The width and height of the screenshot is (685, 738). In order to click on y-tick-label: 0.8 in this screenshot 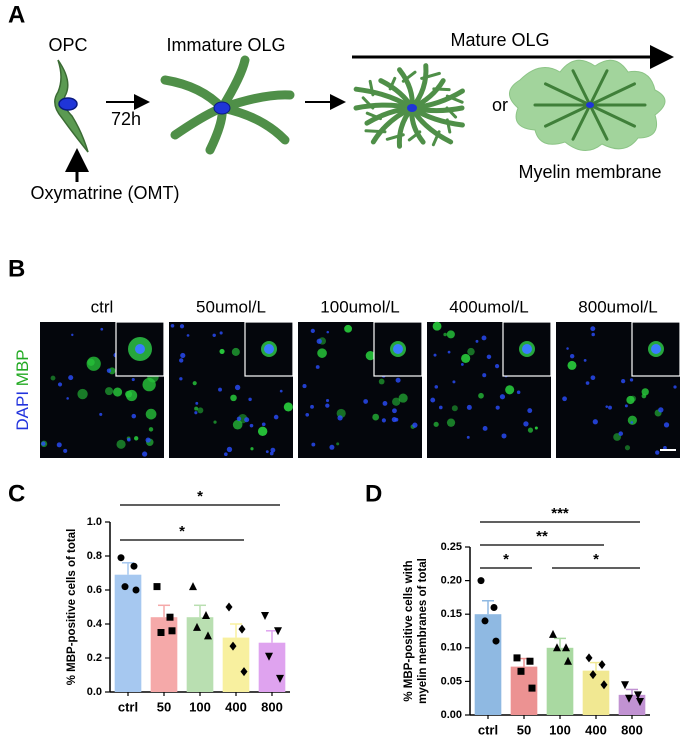, I will do `click(94, 556)`.